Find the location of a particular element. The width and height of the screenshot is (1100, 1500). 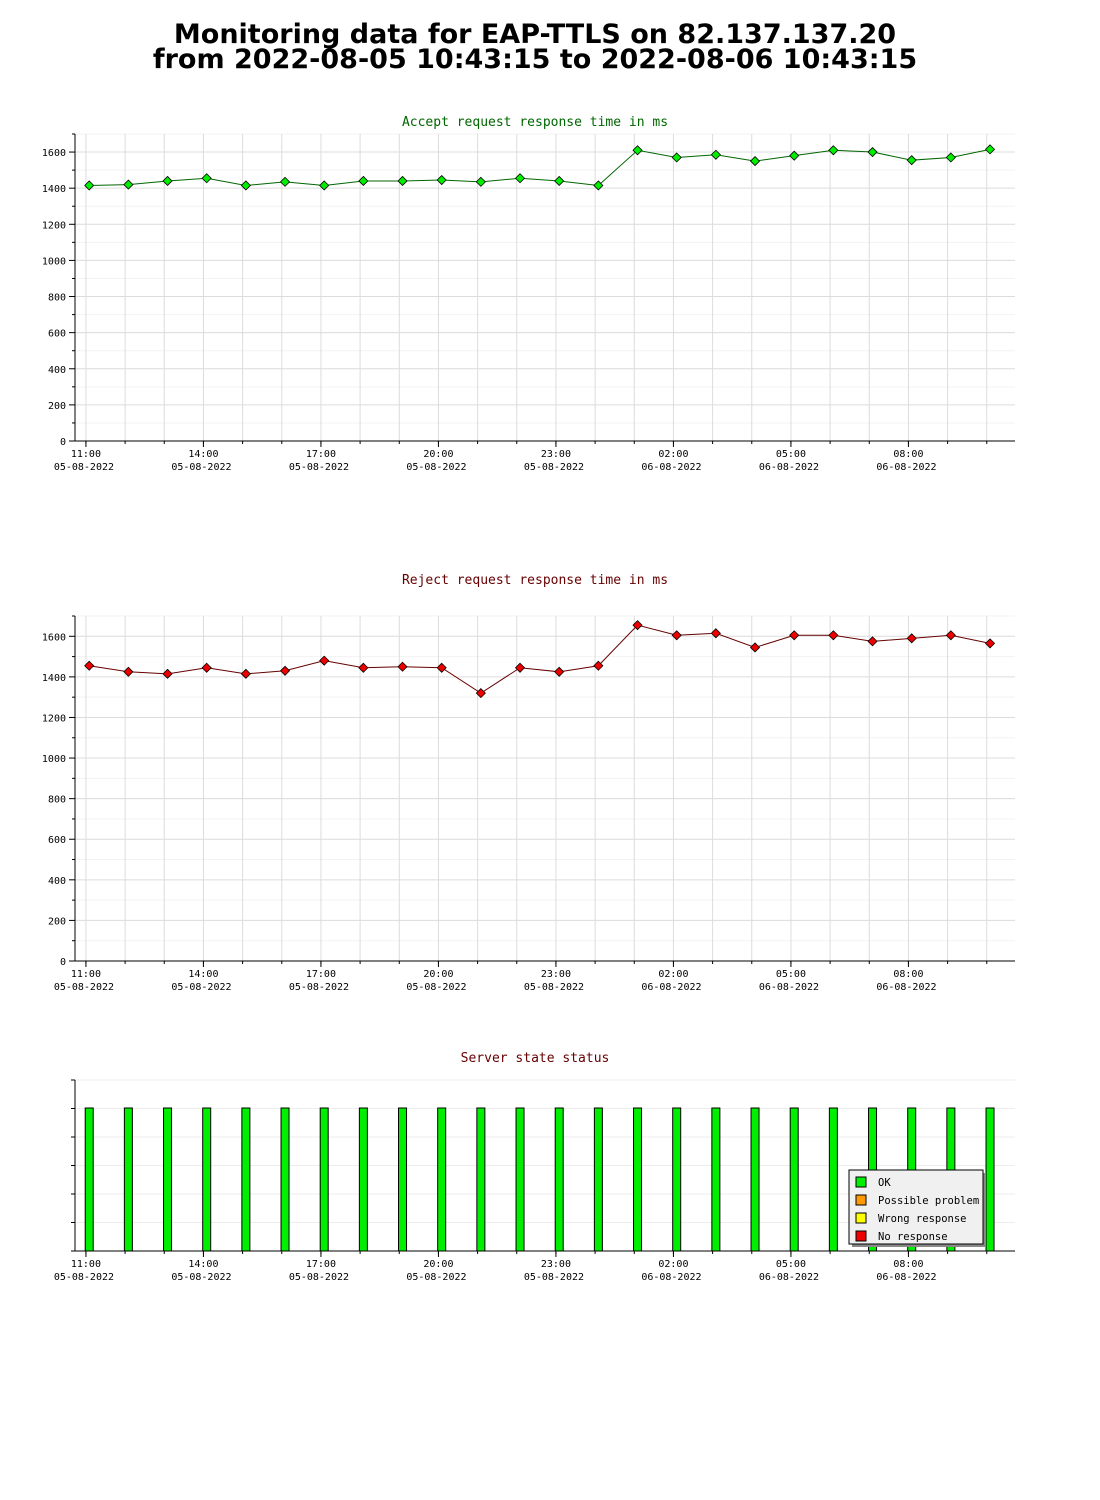

y-tick-label: 1400 is located at coordinates (54, 678).